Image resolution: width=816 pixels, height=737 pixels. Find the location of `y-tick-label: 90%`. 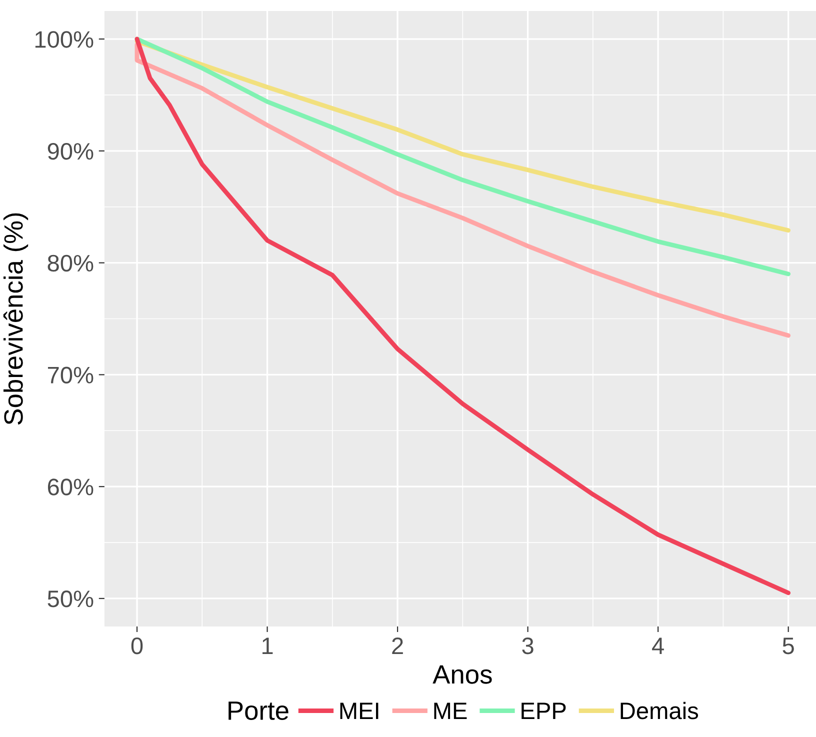

y-tick-label: 90% is located at coordinates (71, 151).